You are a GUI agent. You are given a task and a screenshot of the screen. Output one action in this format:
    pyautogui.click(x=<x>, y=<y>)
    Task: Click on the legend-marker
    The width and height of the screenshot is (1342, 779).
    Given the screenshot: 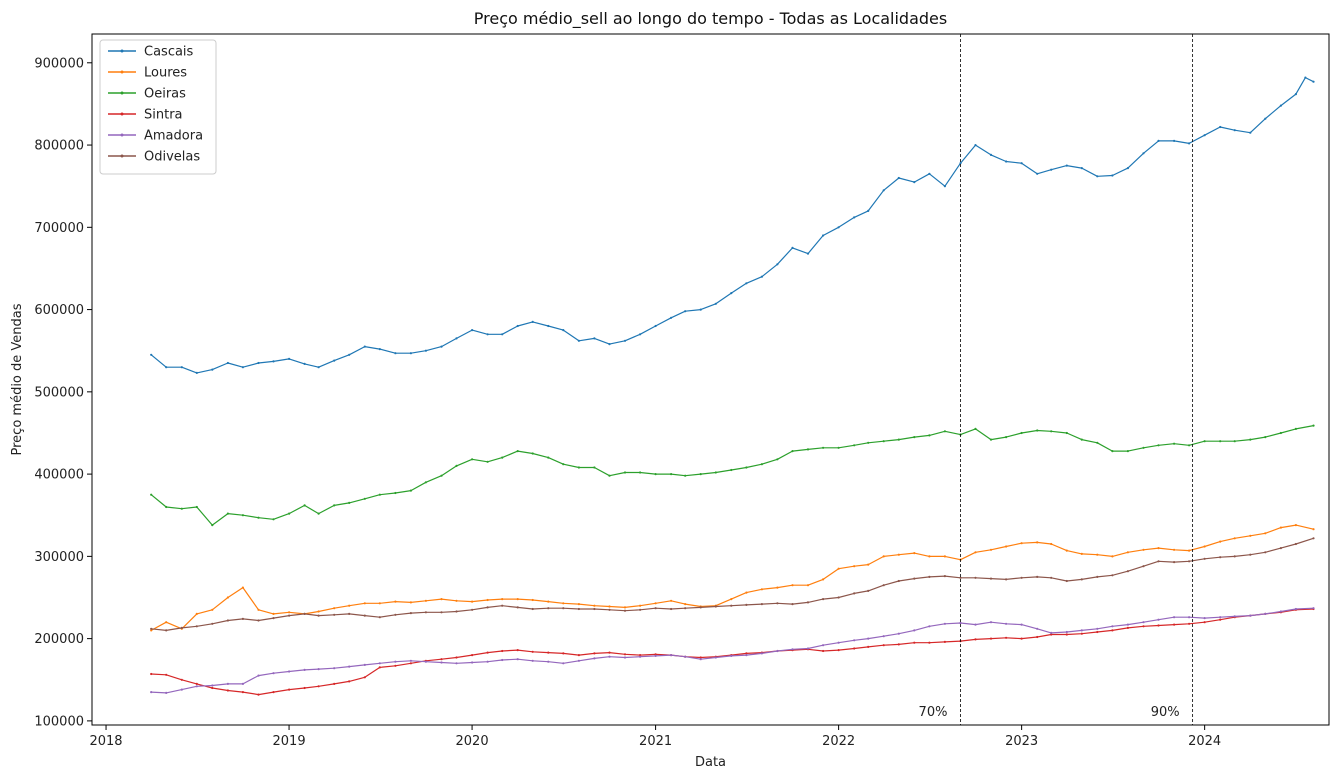 What is the action you would take?
    pyautogui.click(x=122, y=114)
    